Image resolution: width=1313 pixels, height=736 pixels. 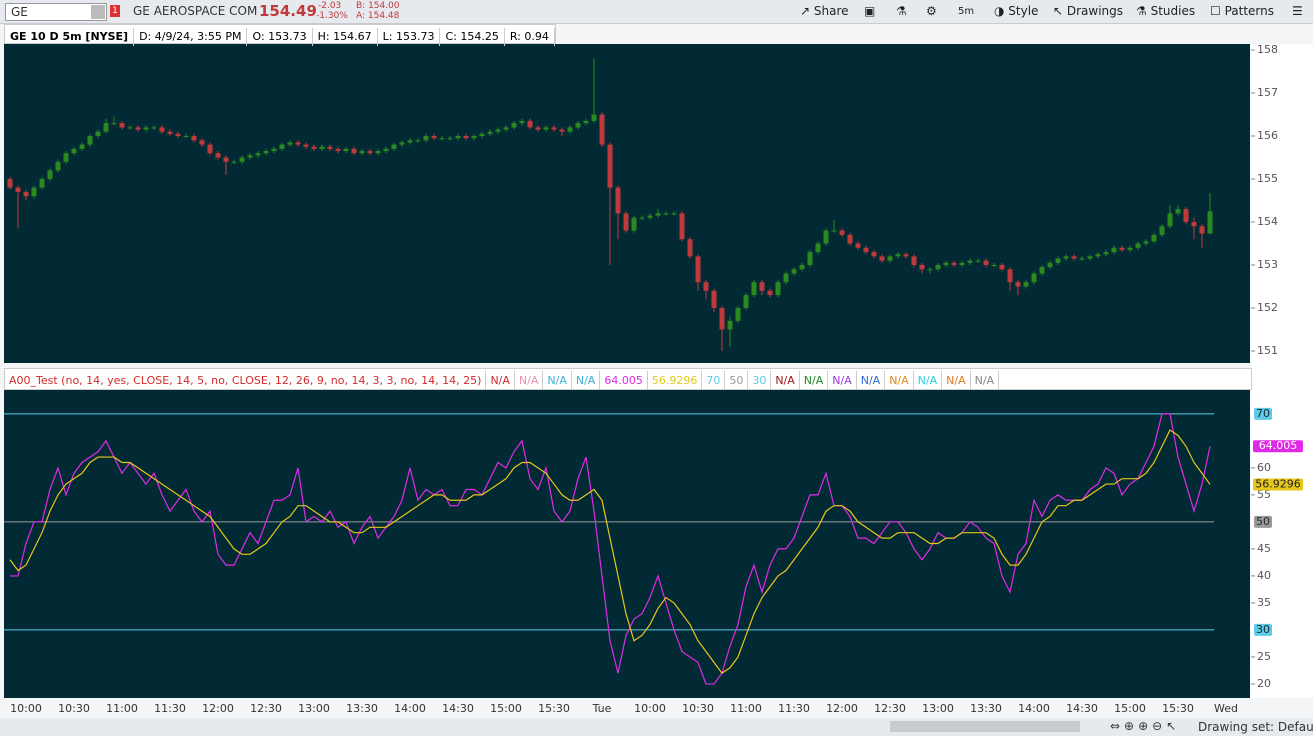 What do you see at coordinates (698, 708) in the screenshot?
I see `x-tick-label: 10:30` at bounding box center [698, 708].